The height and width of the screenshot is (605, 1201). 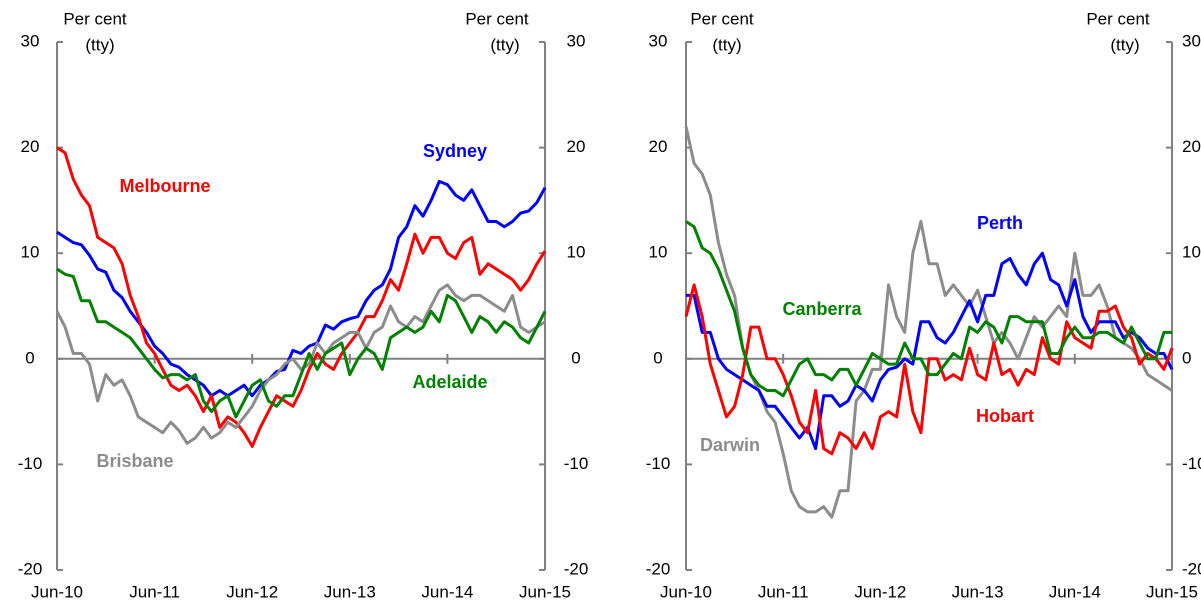 What do you see at coordinates (730, 445) in the screenshot?
I see `series-label: Darwin` at bounding box center [730, 445].